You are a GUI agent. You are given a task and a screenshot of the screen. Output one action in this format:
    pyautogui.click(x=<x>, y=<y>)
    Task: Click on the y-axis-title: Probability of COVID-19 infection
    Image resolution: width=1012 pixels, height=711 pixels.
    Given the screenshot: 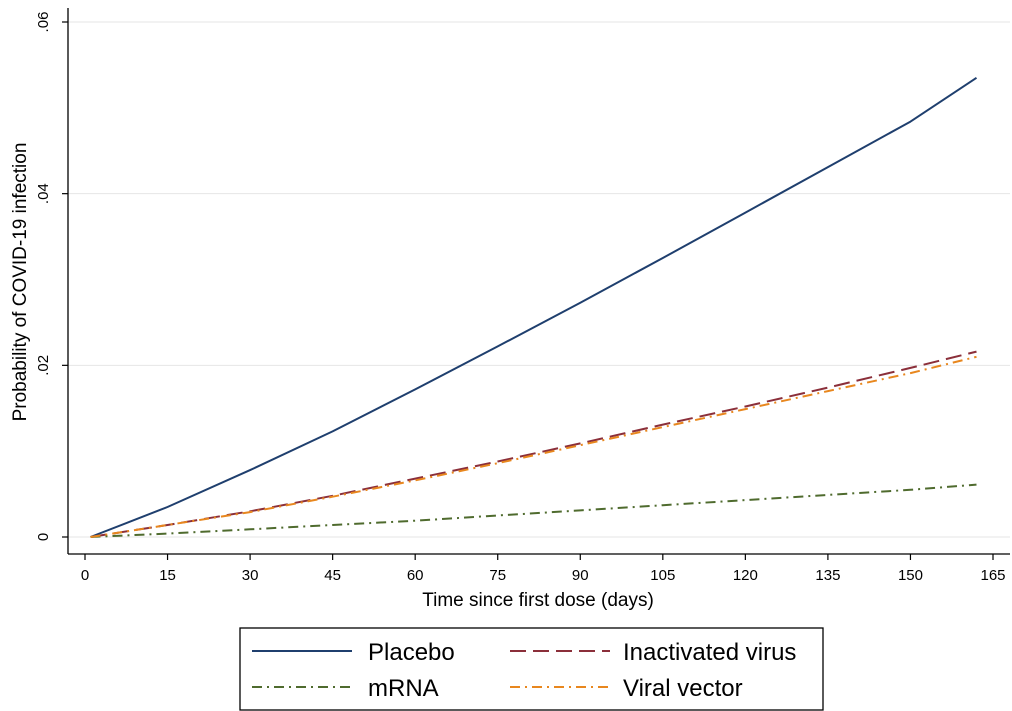 What is the action you would take?
    pyautogui.click(x=20, y=282)
    